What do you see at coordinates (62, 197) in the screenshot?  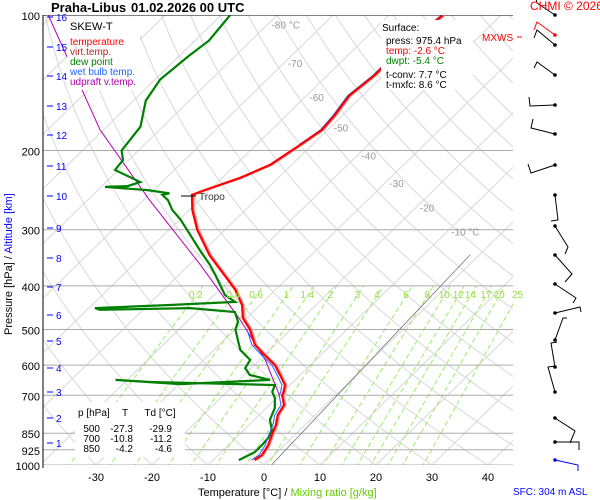 I see `altitude-tick-label: 10` at bounding box center [62, 197].